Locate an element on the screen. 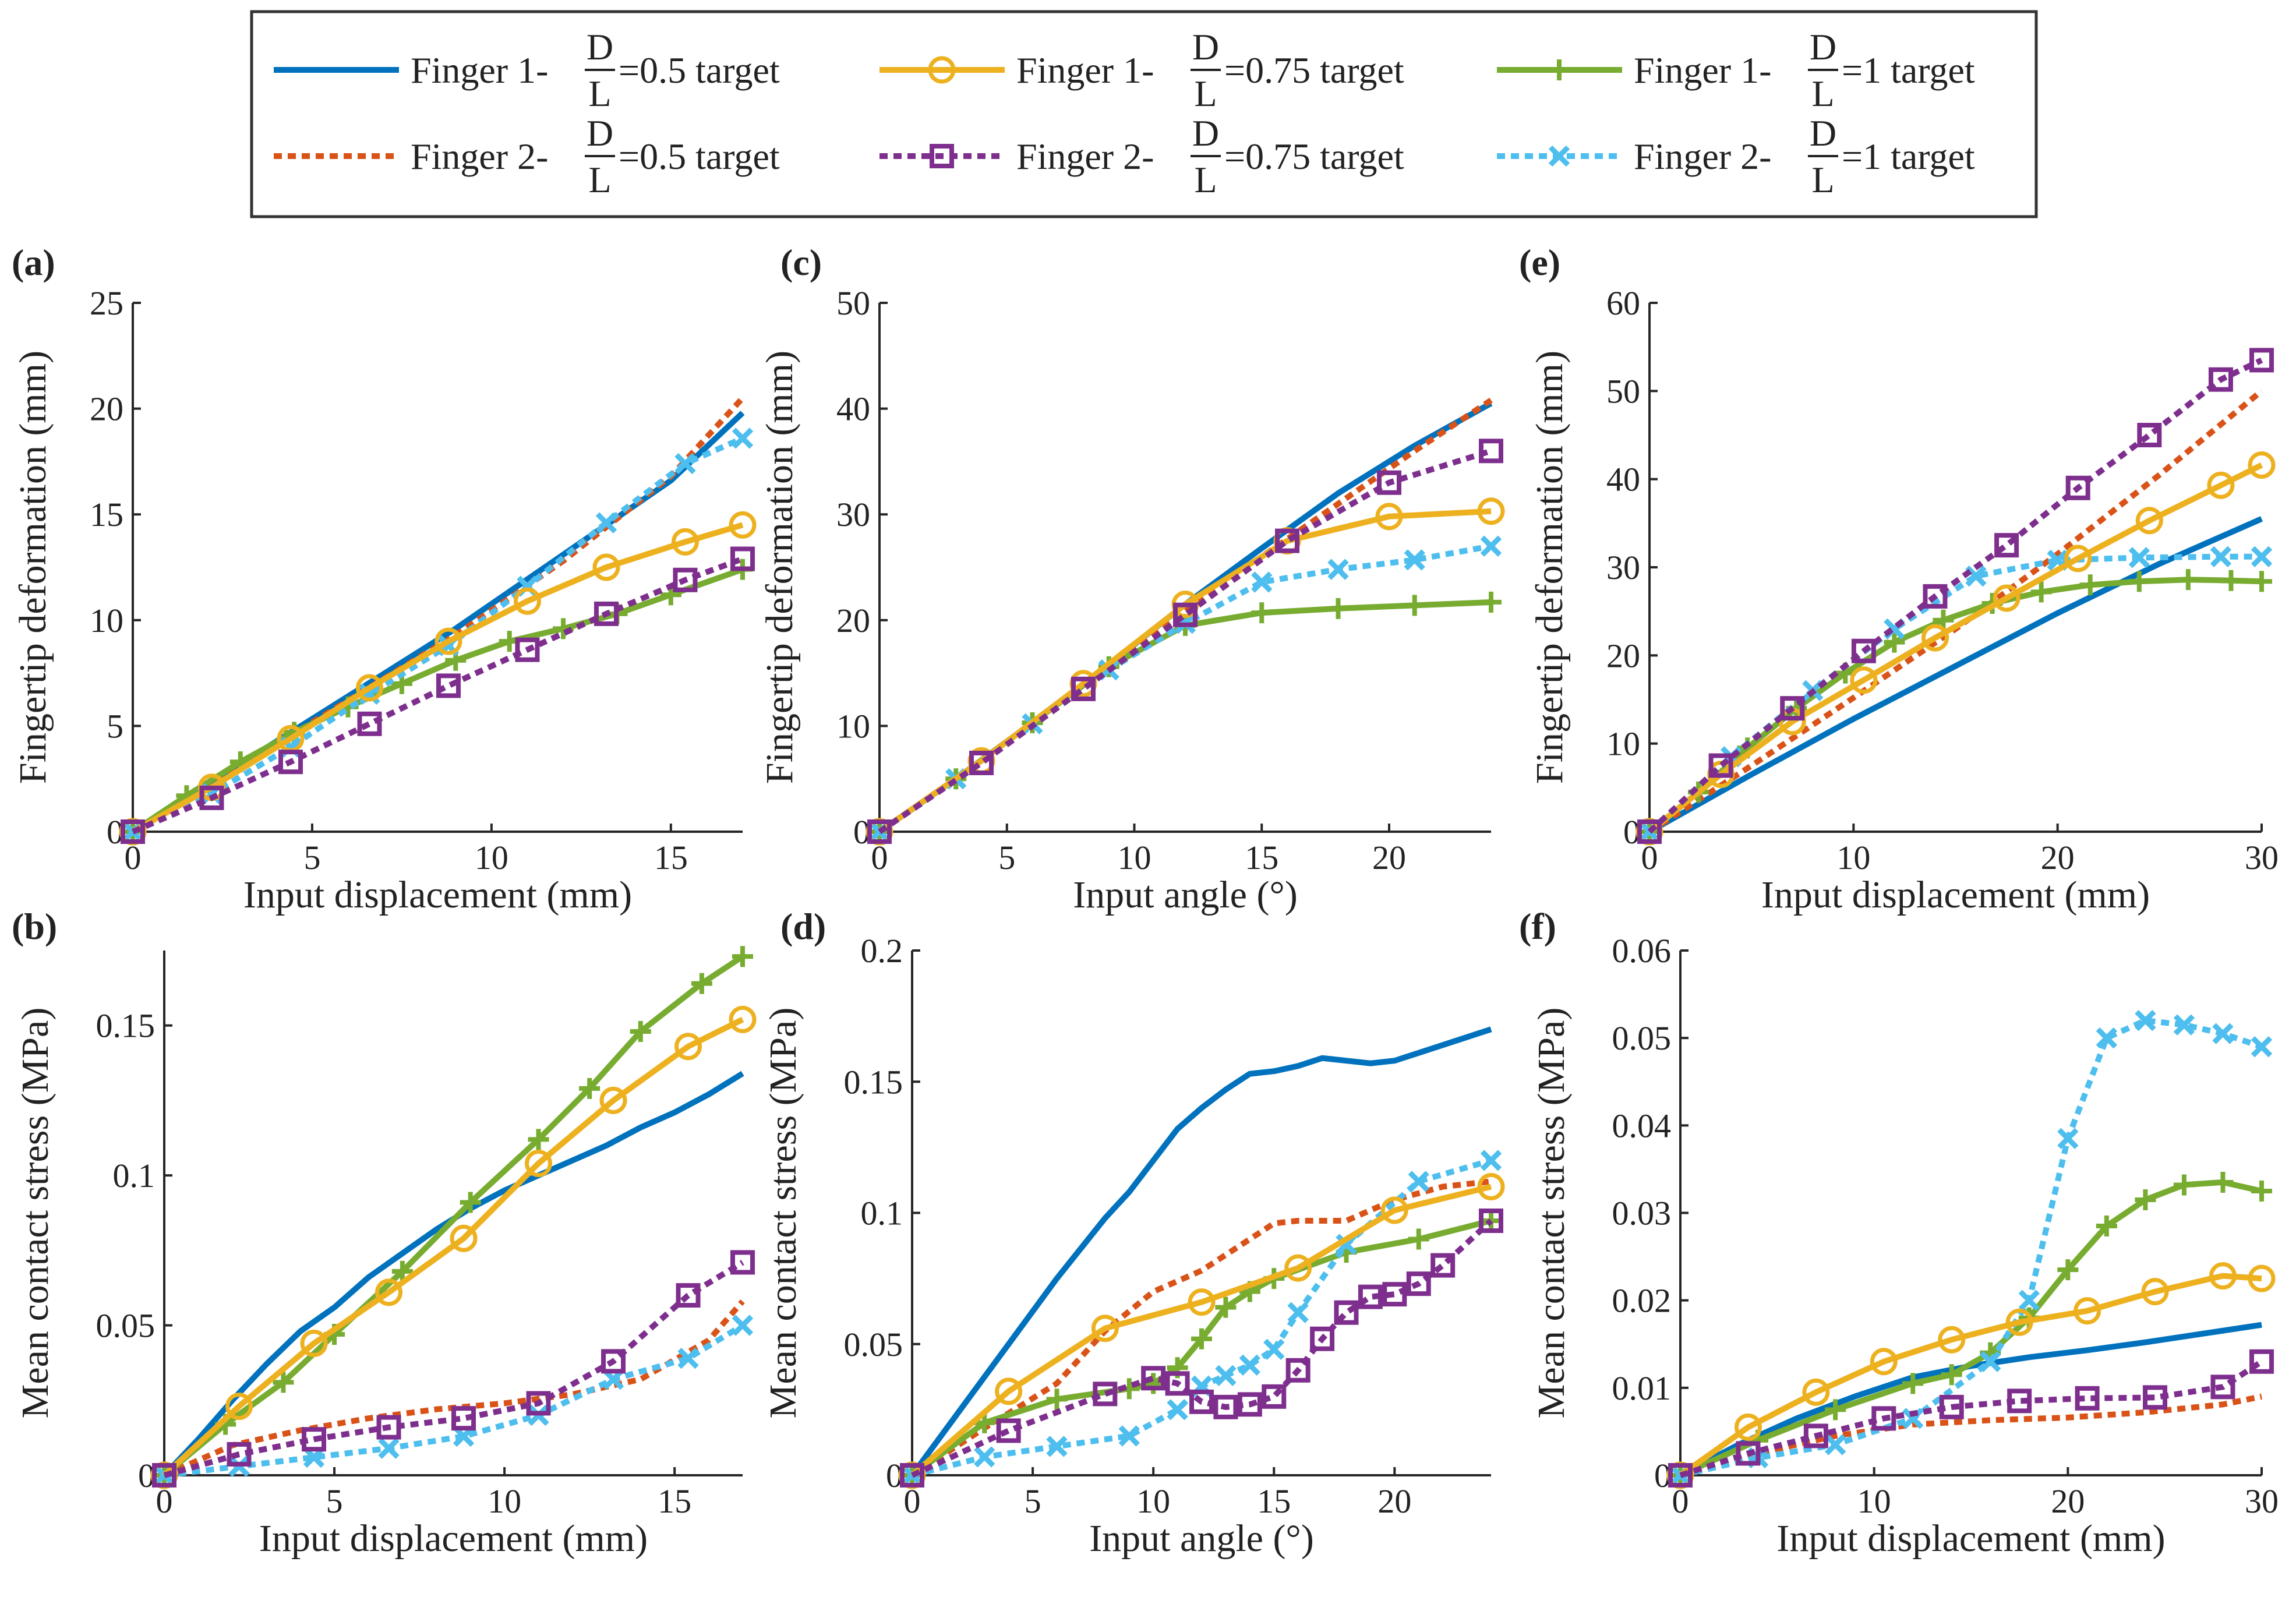 This screenshot has width=2296, height=1597. panel-label: (d) is located at coordinates (803, 926).